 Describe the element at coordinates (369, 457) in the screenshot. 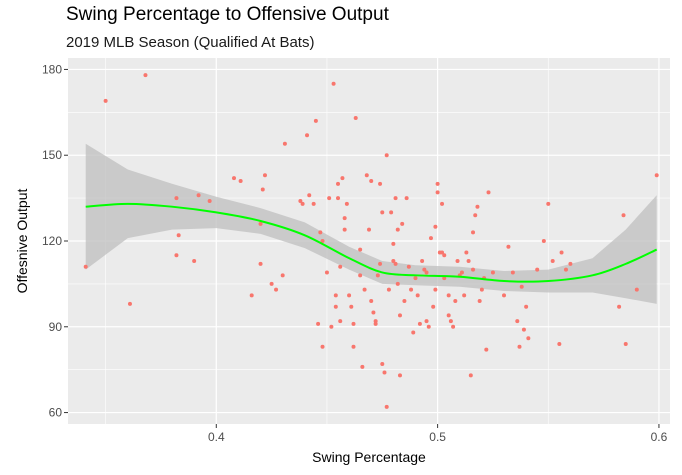

I see `x-axis-title: Swing Percentage` at that location.